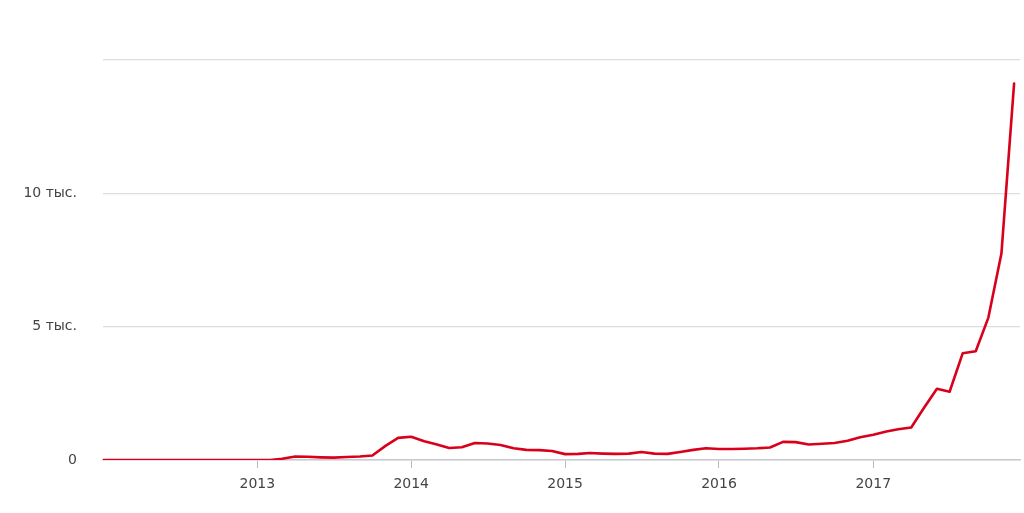 This screenshot has width=1024, height=513. Describe the element at coordinates (719, 483) in the screenshot. I see `x-tick-label: 2016` at that location.